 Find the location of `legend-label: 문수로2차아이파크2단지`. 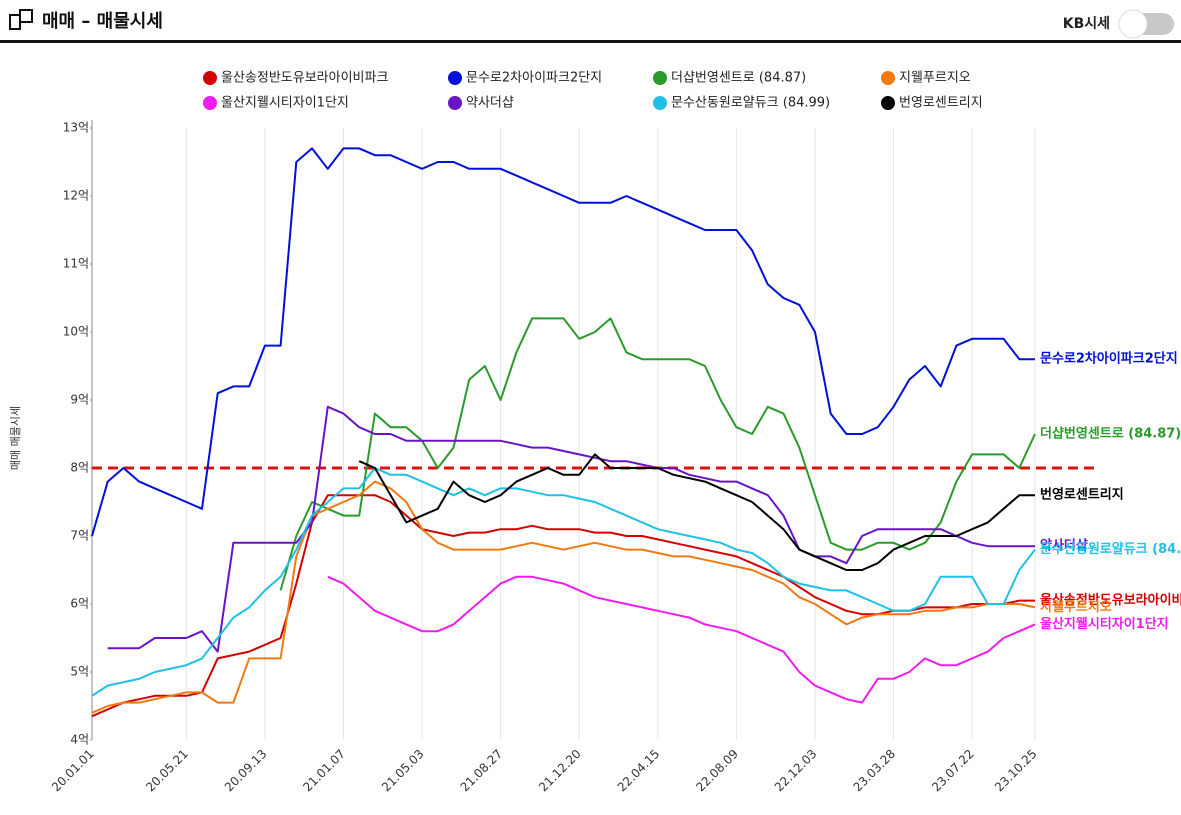

legend-label: 문수로2차아이파크2단지 is located at coordinates (534, 78).